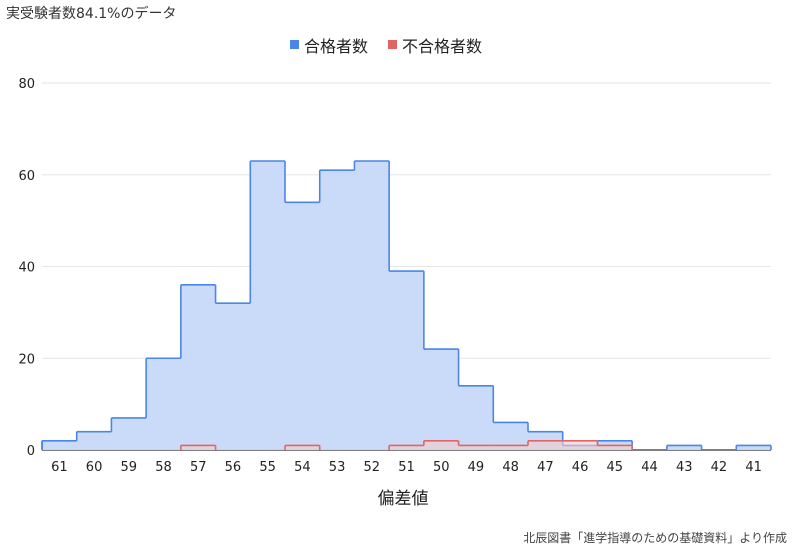  I want to click on x-tick-label: 51, so click(406, 467).